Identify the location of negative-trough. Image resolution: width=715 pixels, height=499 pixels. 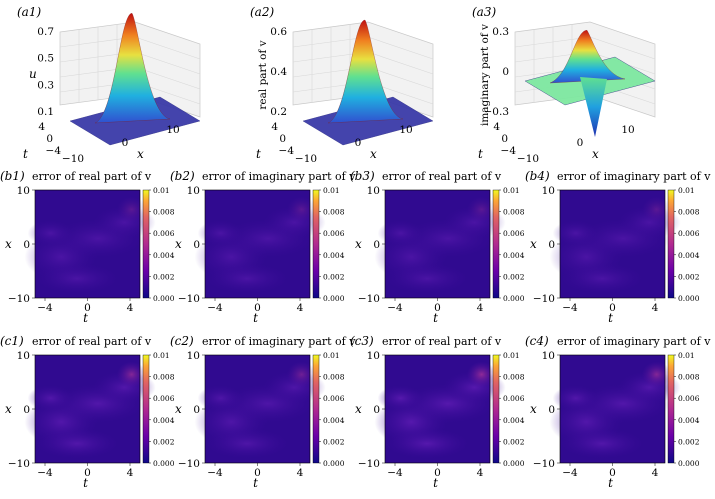
(593, 107).